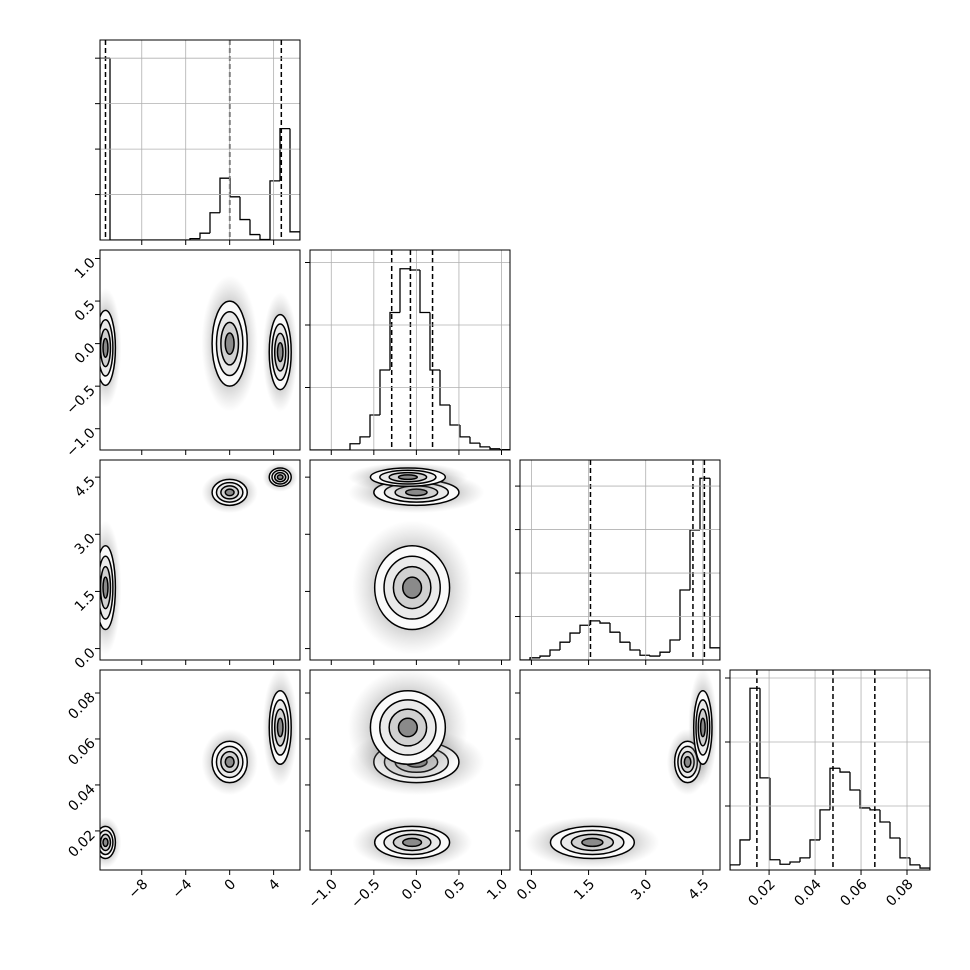  What do you see at coordinates (80, 442) in the screenshot?
I see `y-tick-label: −1.0` at bounding box center [80, 442].